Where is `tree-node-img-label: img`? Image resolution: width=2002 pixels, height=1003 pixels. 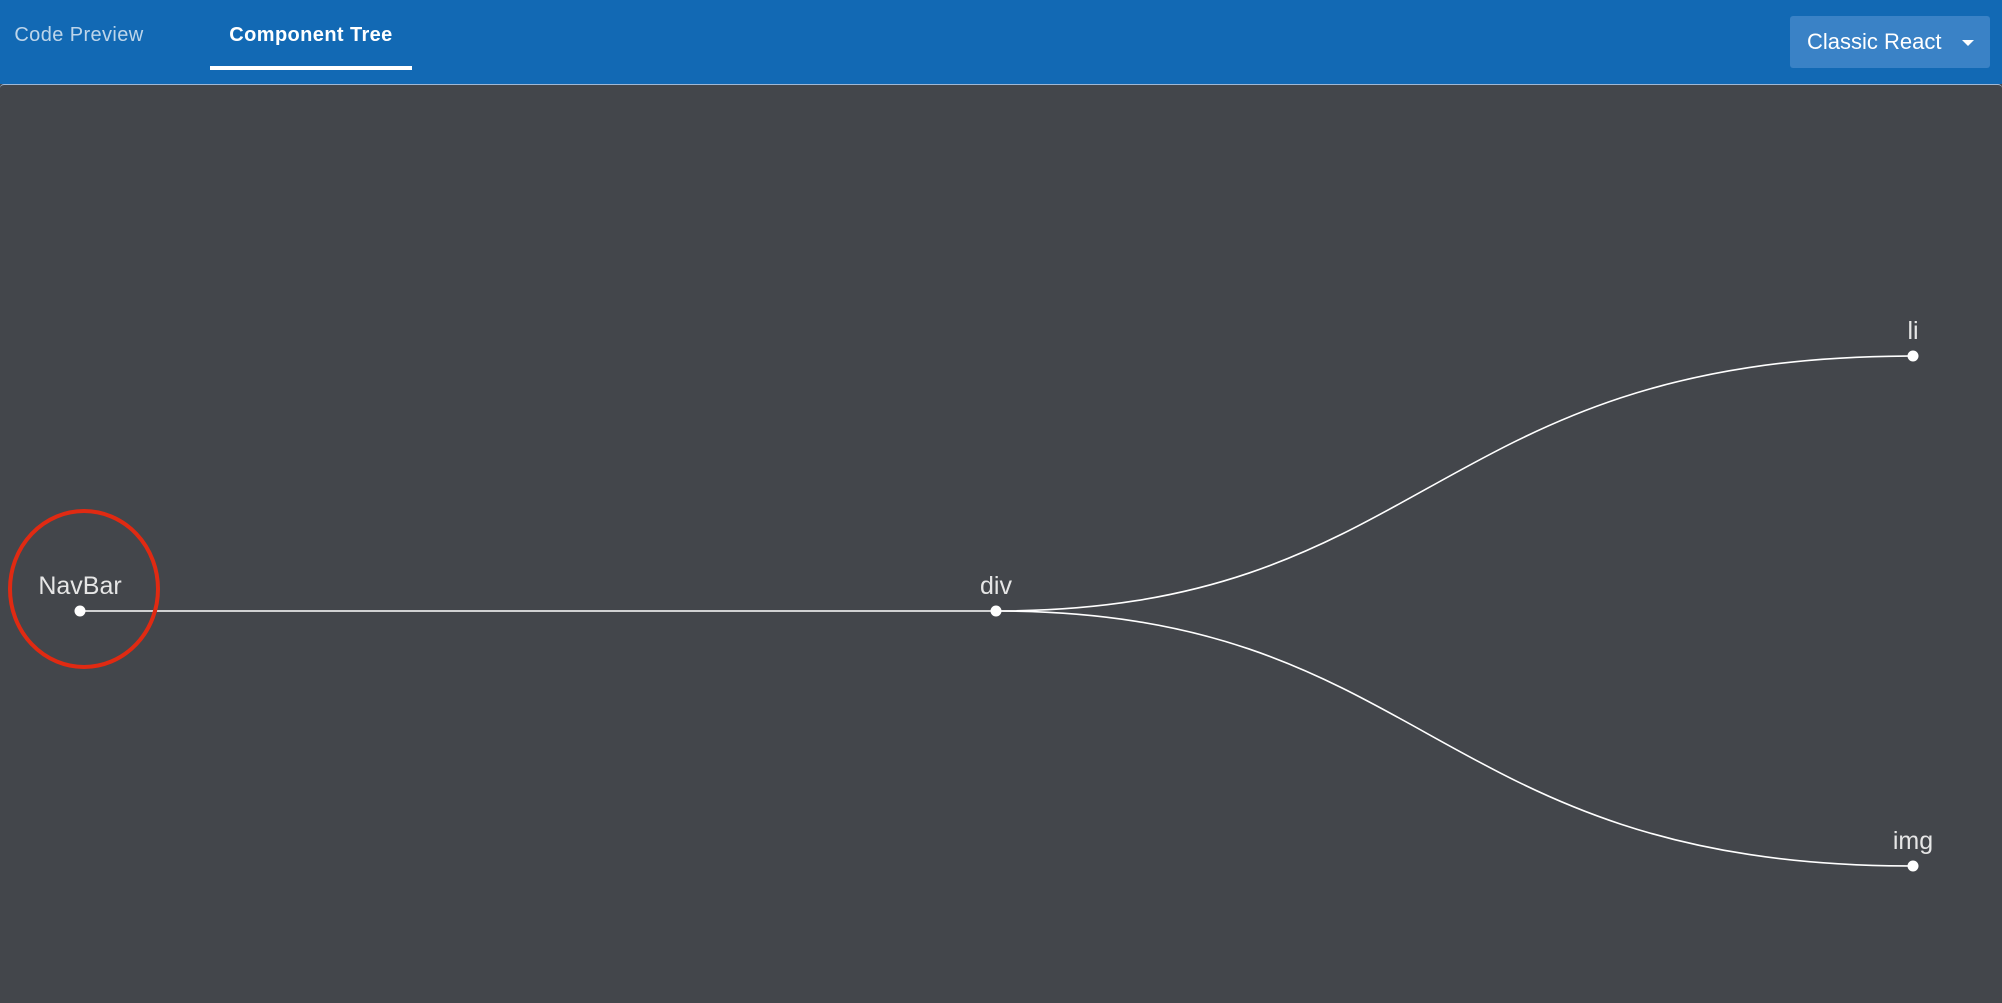
tree-node-img-label: img is located at coordinates (1913, 841).